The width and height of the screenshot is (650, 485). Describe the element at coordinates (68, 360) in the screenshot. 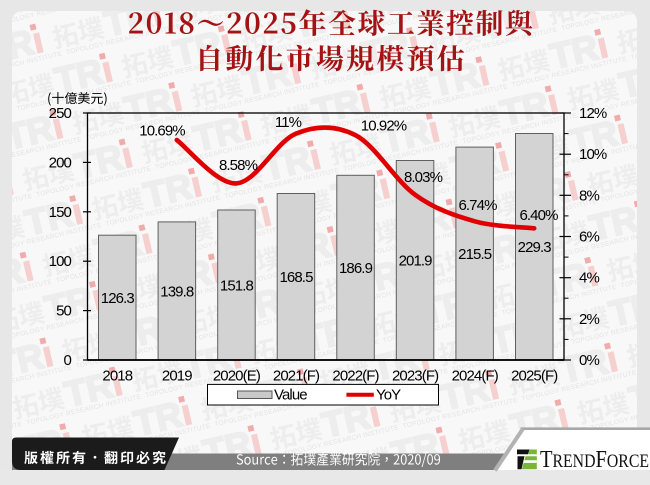

I see `svg-text: 0` at that location.